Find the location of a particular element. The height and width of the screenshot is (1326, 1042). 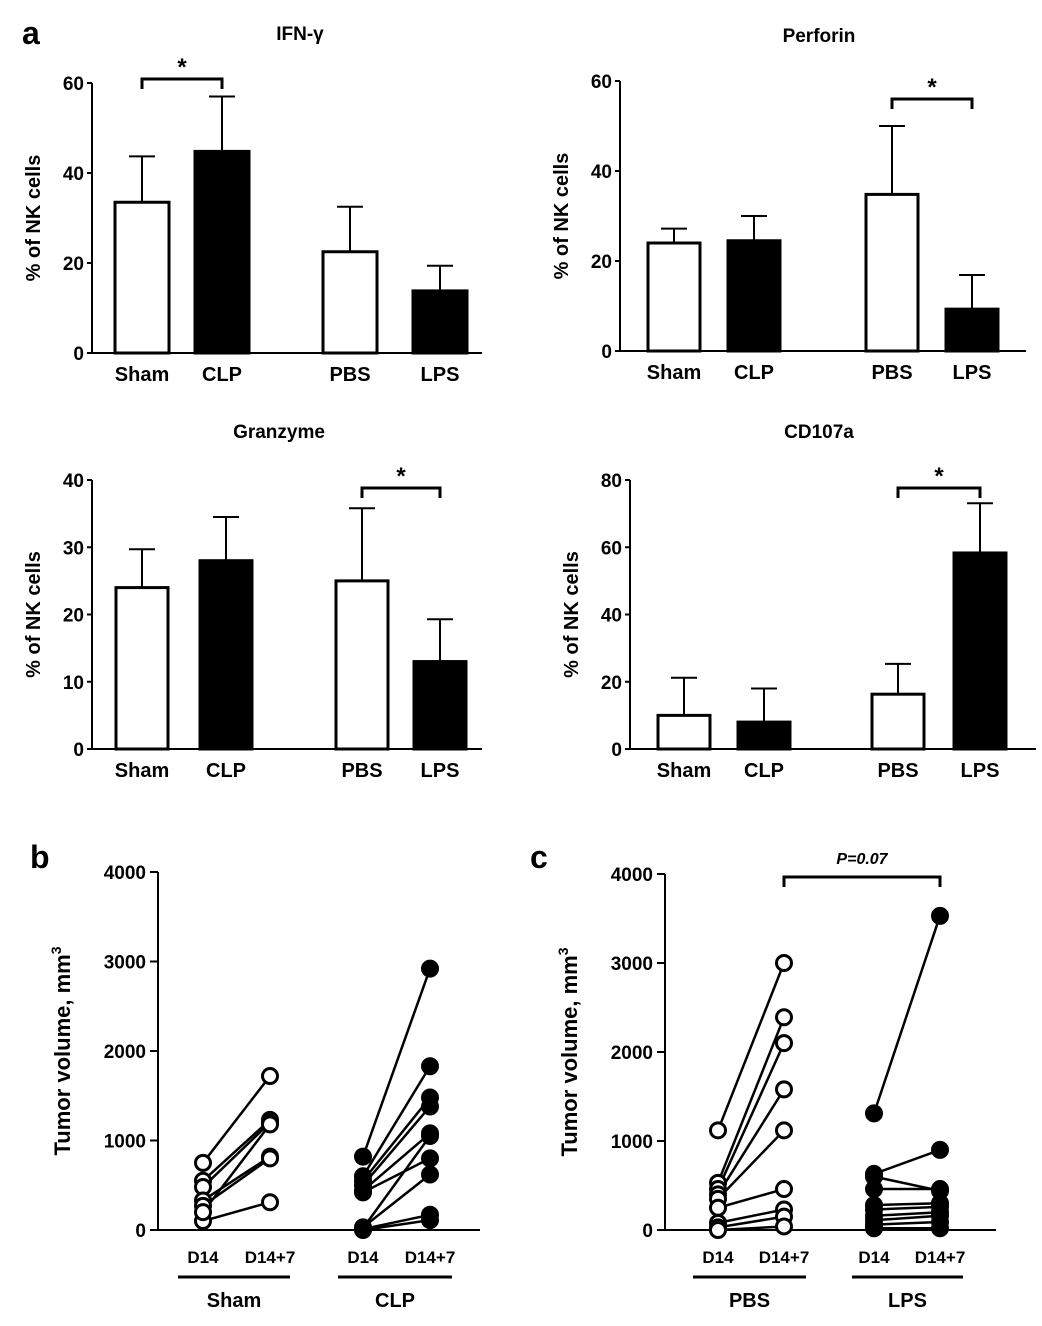

group-label: Sham is located at coordinates (234, 1301).